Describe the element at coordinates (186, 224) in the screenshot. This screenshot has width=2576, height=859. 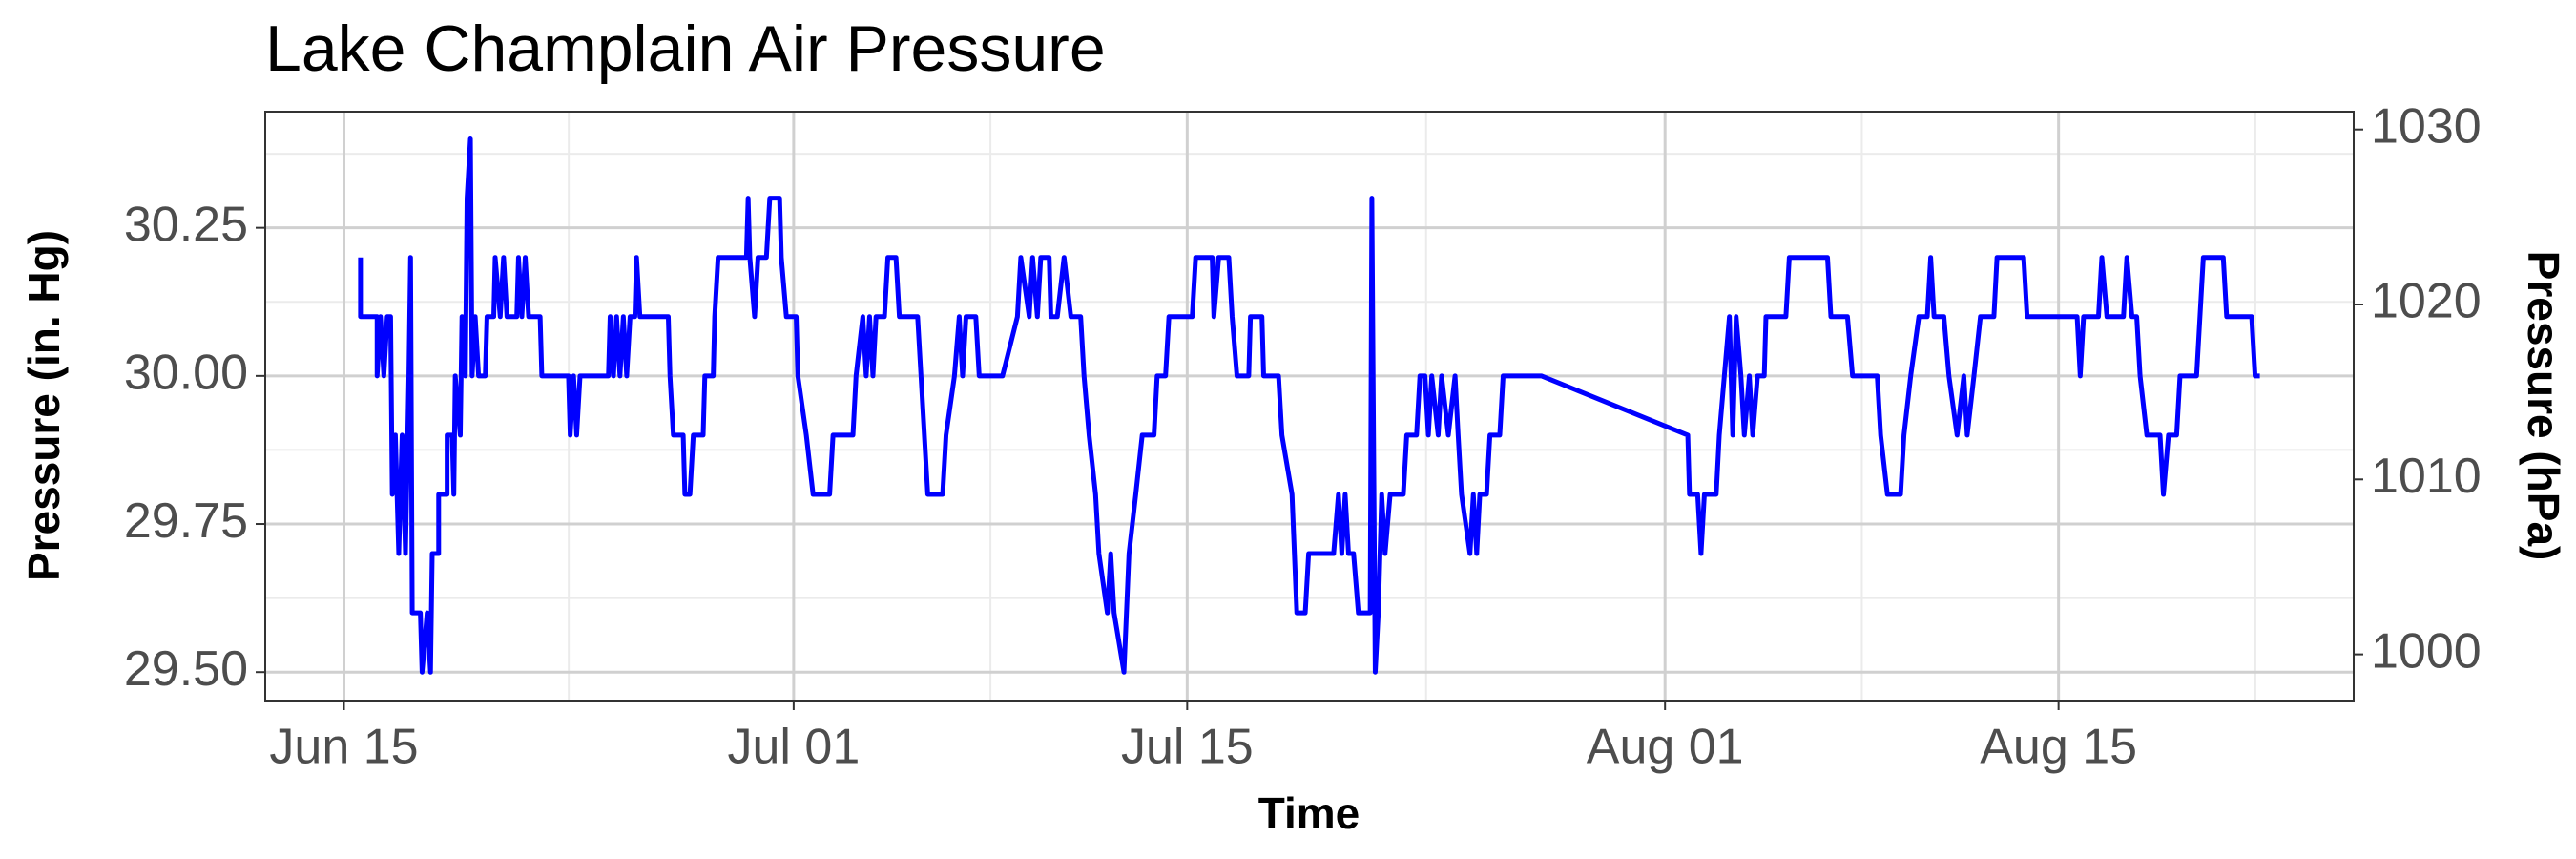
I see `y-tick-label: 30.25` at that location.